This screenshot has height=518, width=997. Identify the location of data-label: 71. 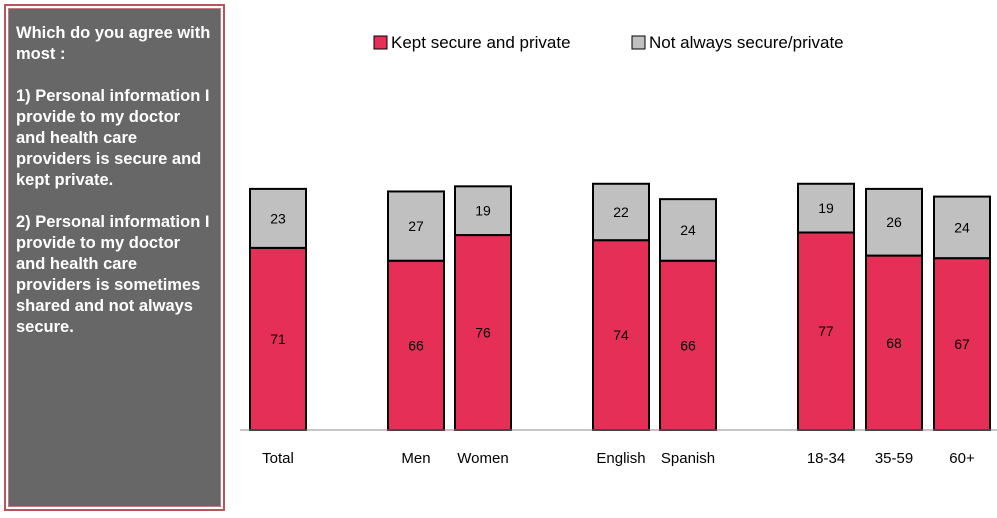
(278, 339).